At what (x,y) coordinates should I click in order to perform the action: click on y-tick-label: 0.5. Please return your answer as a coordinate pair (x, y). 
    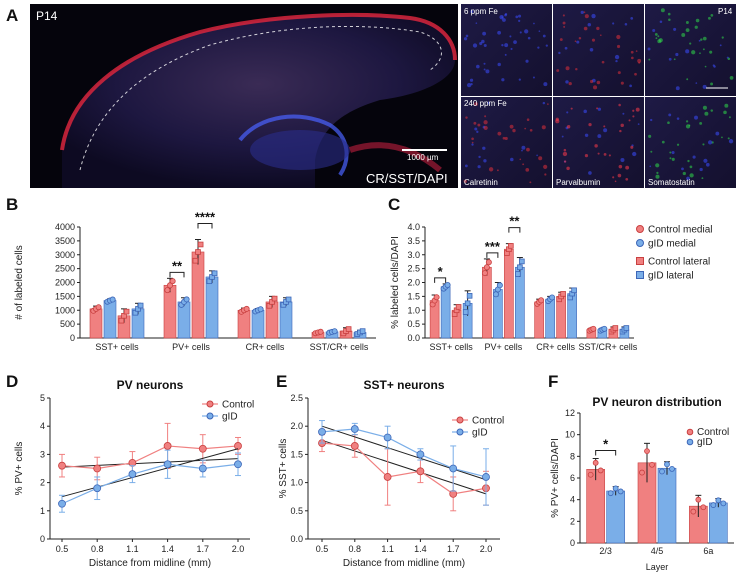
    Looking at the image, I should click on (296, 511).